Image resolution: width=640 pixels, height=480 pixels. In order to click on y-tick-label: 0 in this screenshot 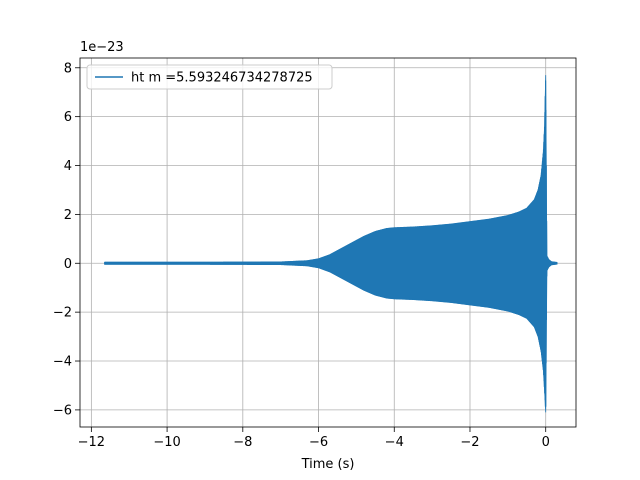, I will do `click(68, 264)`.